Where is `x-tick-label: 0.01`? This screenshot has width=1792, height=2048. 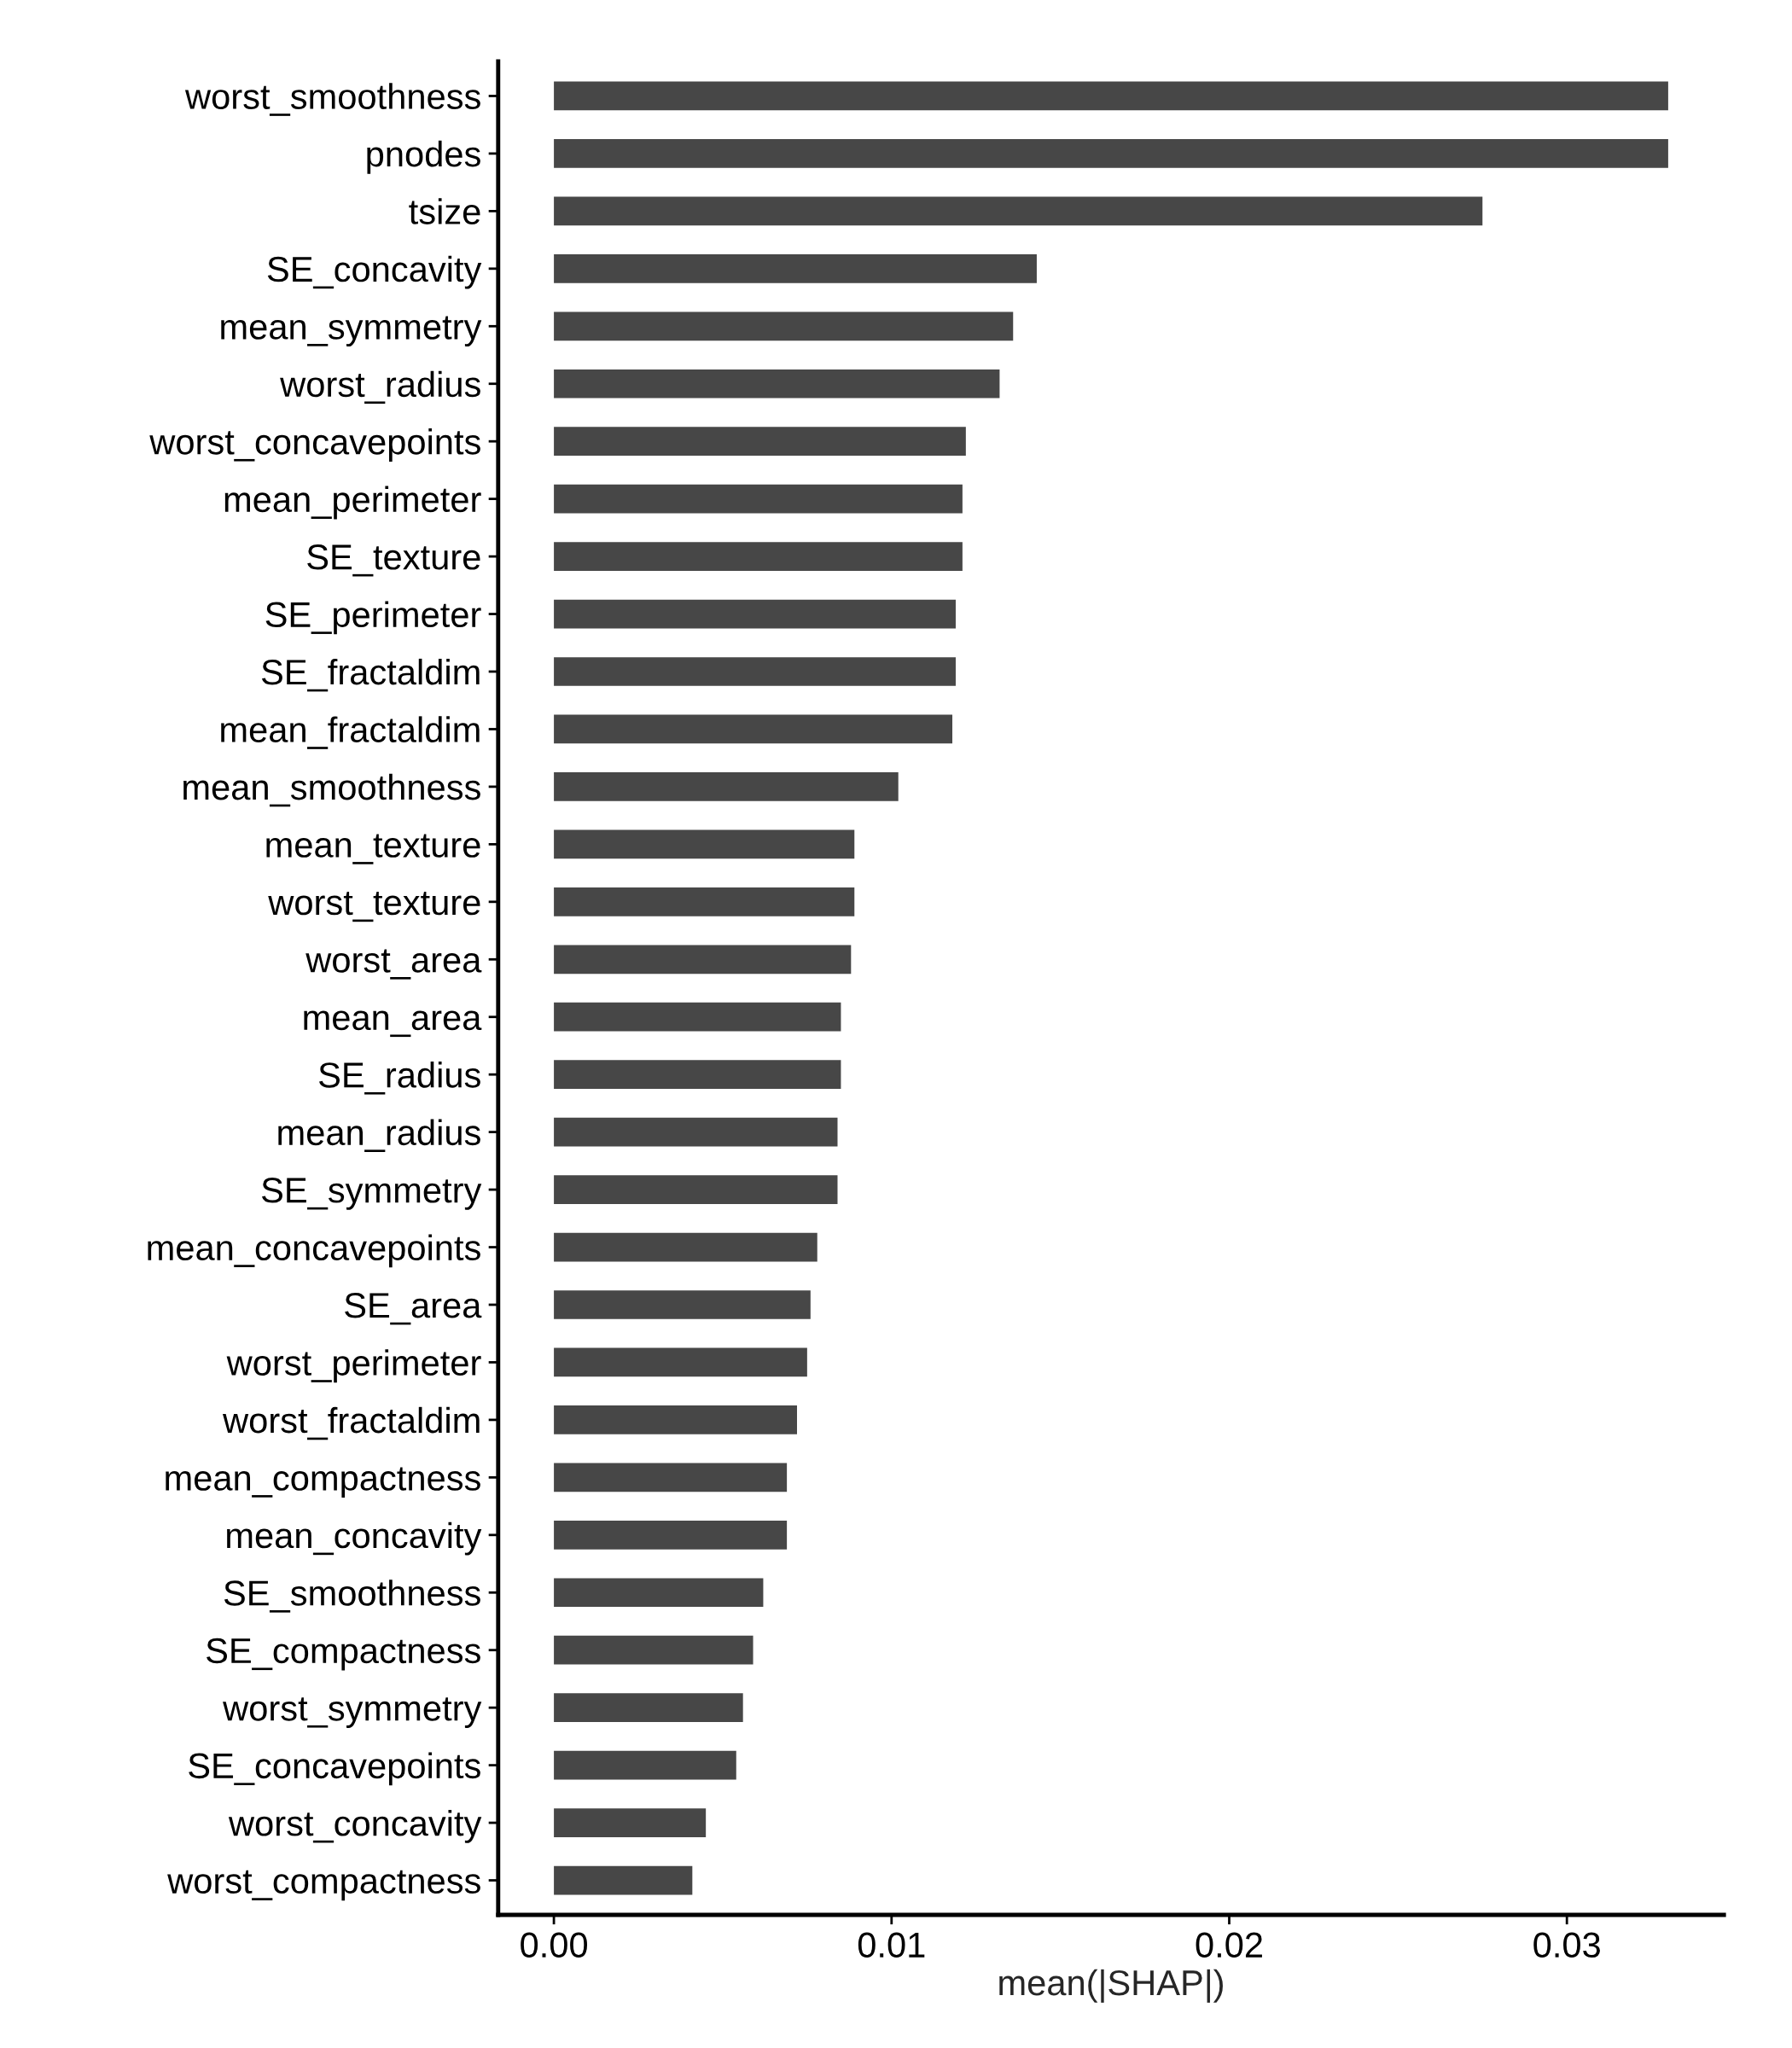 x-tick-label: 0.01 is located at coordinates (892, 1945).